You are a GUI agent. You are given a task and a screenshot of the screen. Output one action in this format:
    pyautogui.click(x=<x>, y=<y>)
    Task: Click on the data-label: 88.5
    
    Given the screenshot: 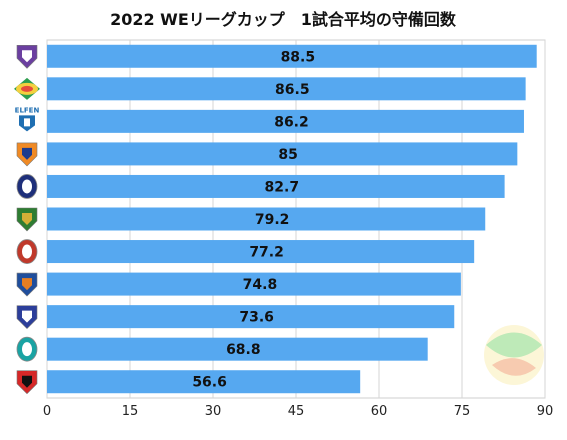 What is the action you would take?
    pyautogui.click(x=298, y=57)
    